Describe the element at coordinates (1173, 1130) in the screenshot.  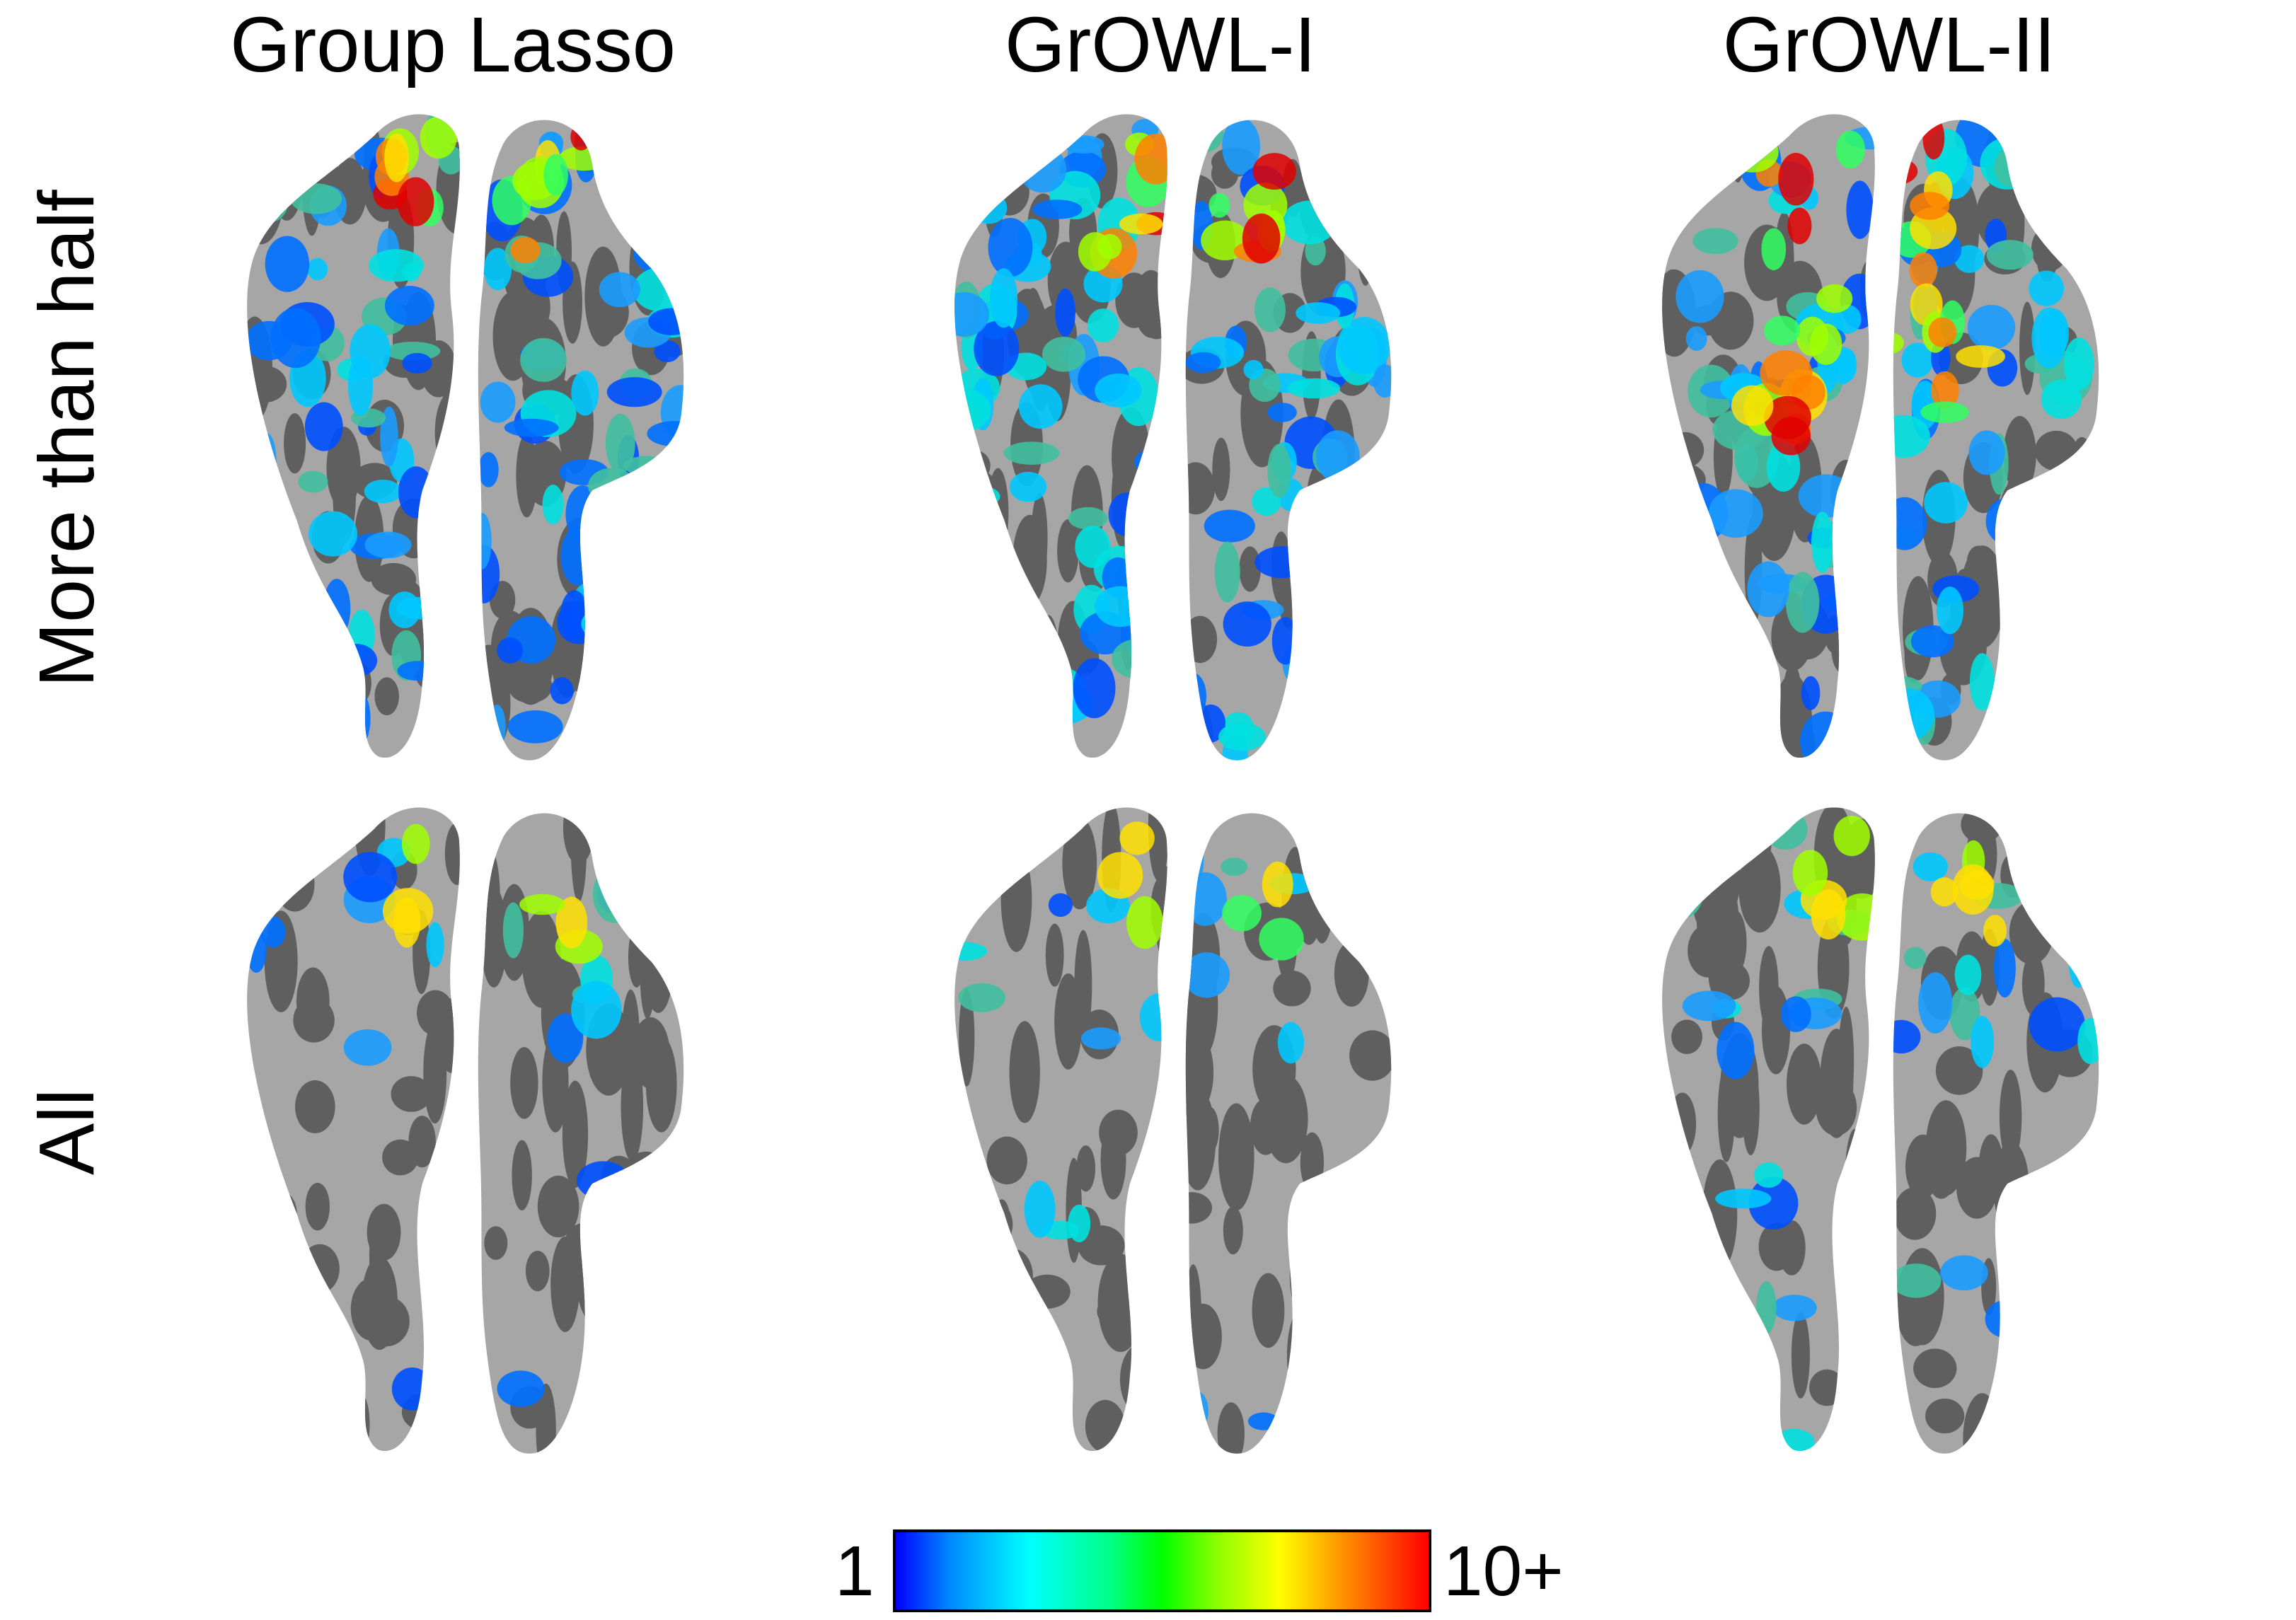
I see `brain-surface-svg` at that location.